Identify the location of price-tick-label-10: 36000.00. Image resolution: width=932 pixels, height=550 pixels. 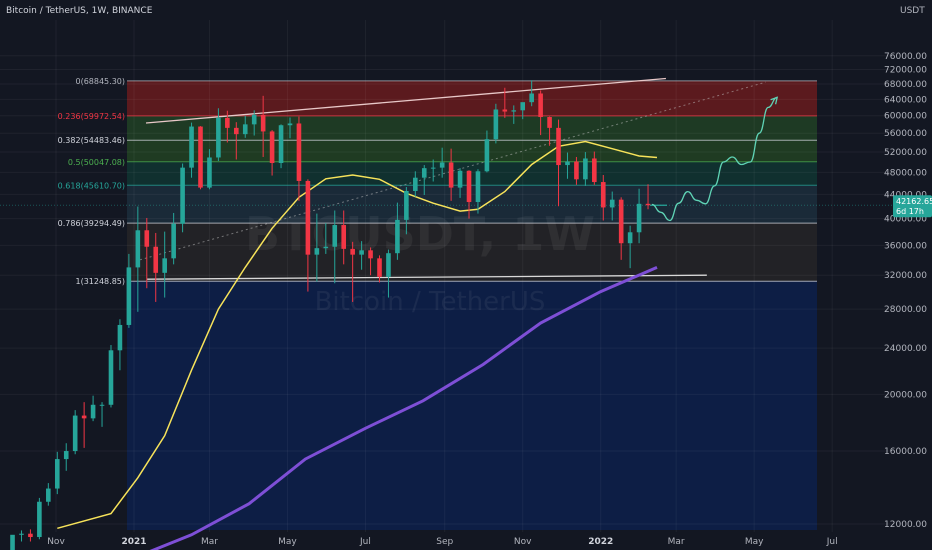
(905, 246).